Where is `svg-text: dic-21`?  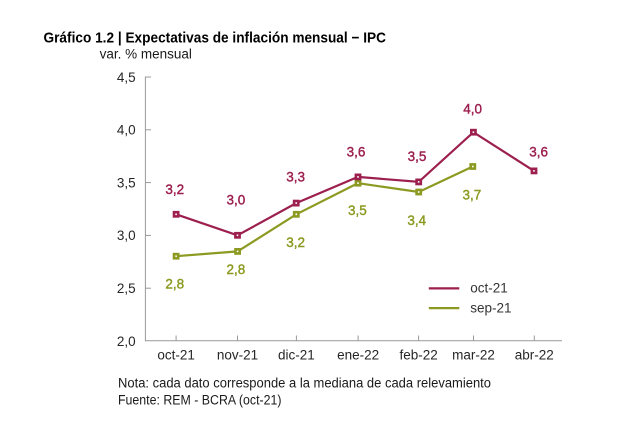 svg-text: dic-21 is located at coordinates (296, 355).